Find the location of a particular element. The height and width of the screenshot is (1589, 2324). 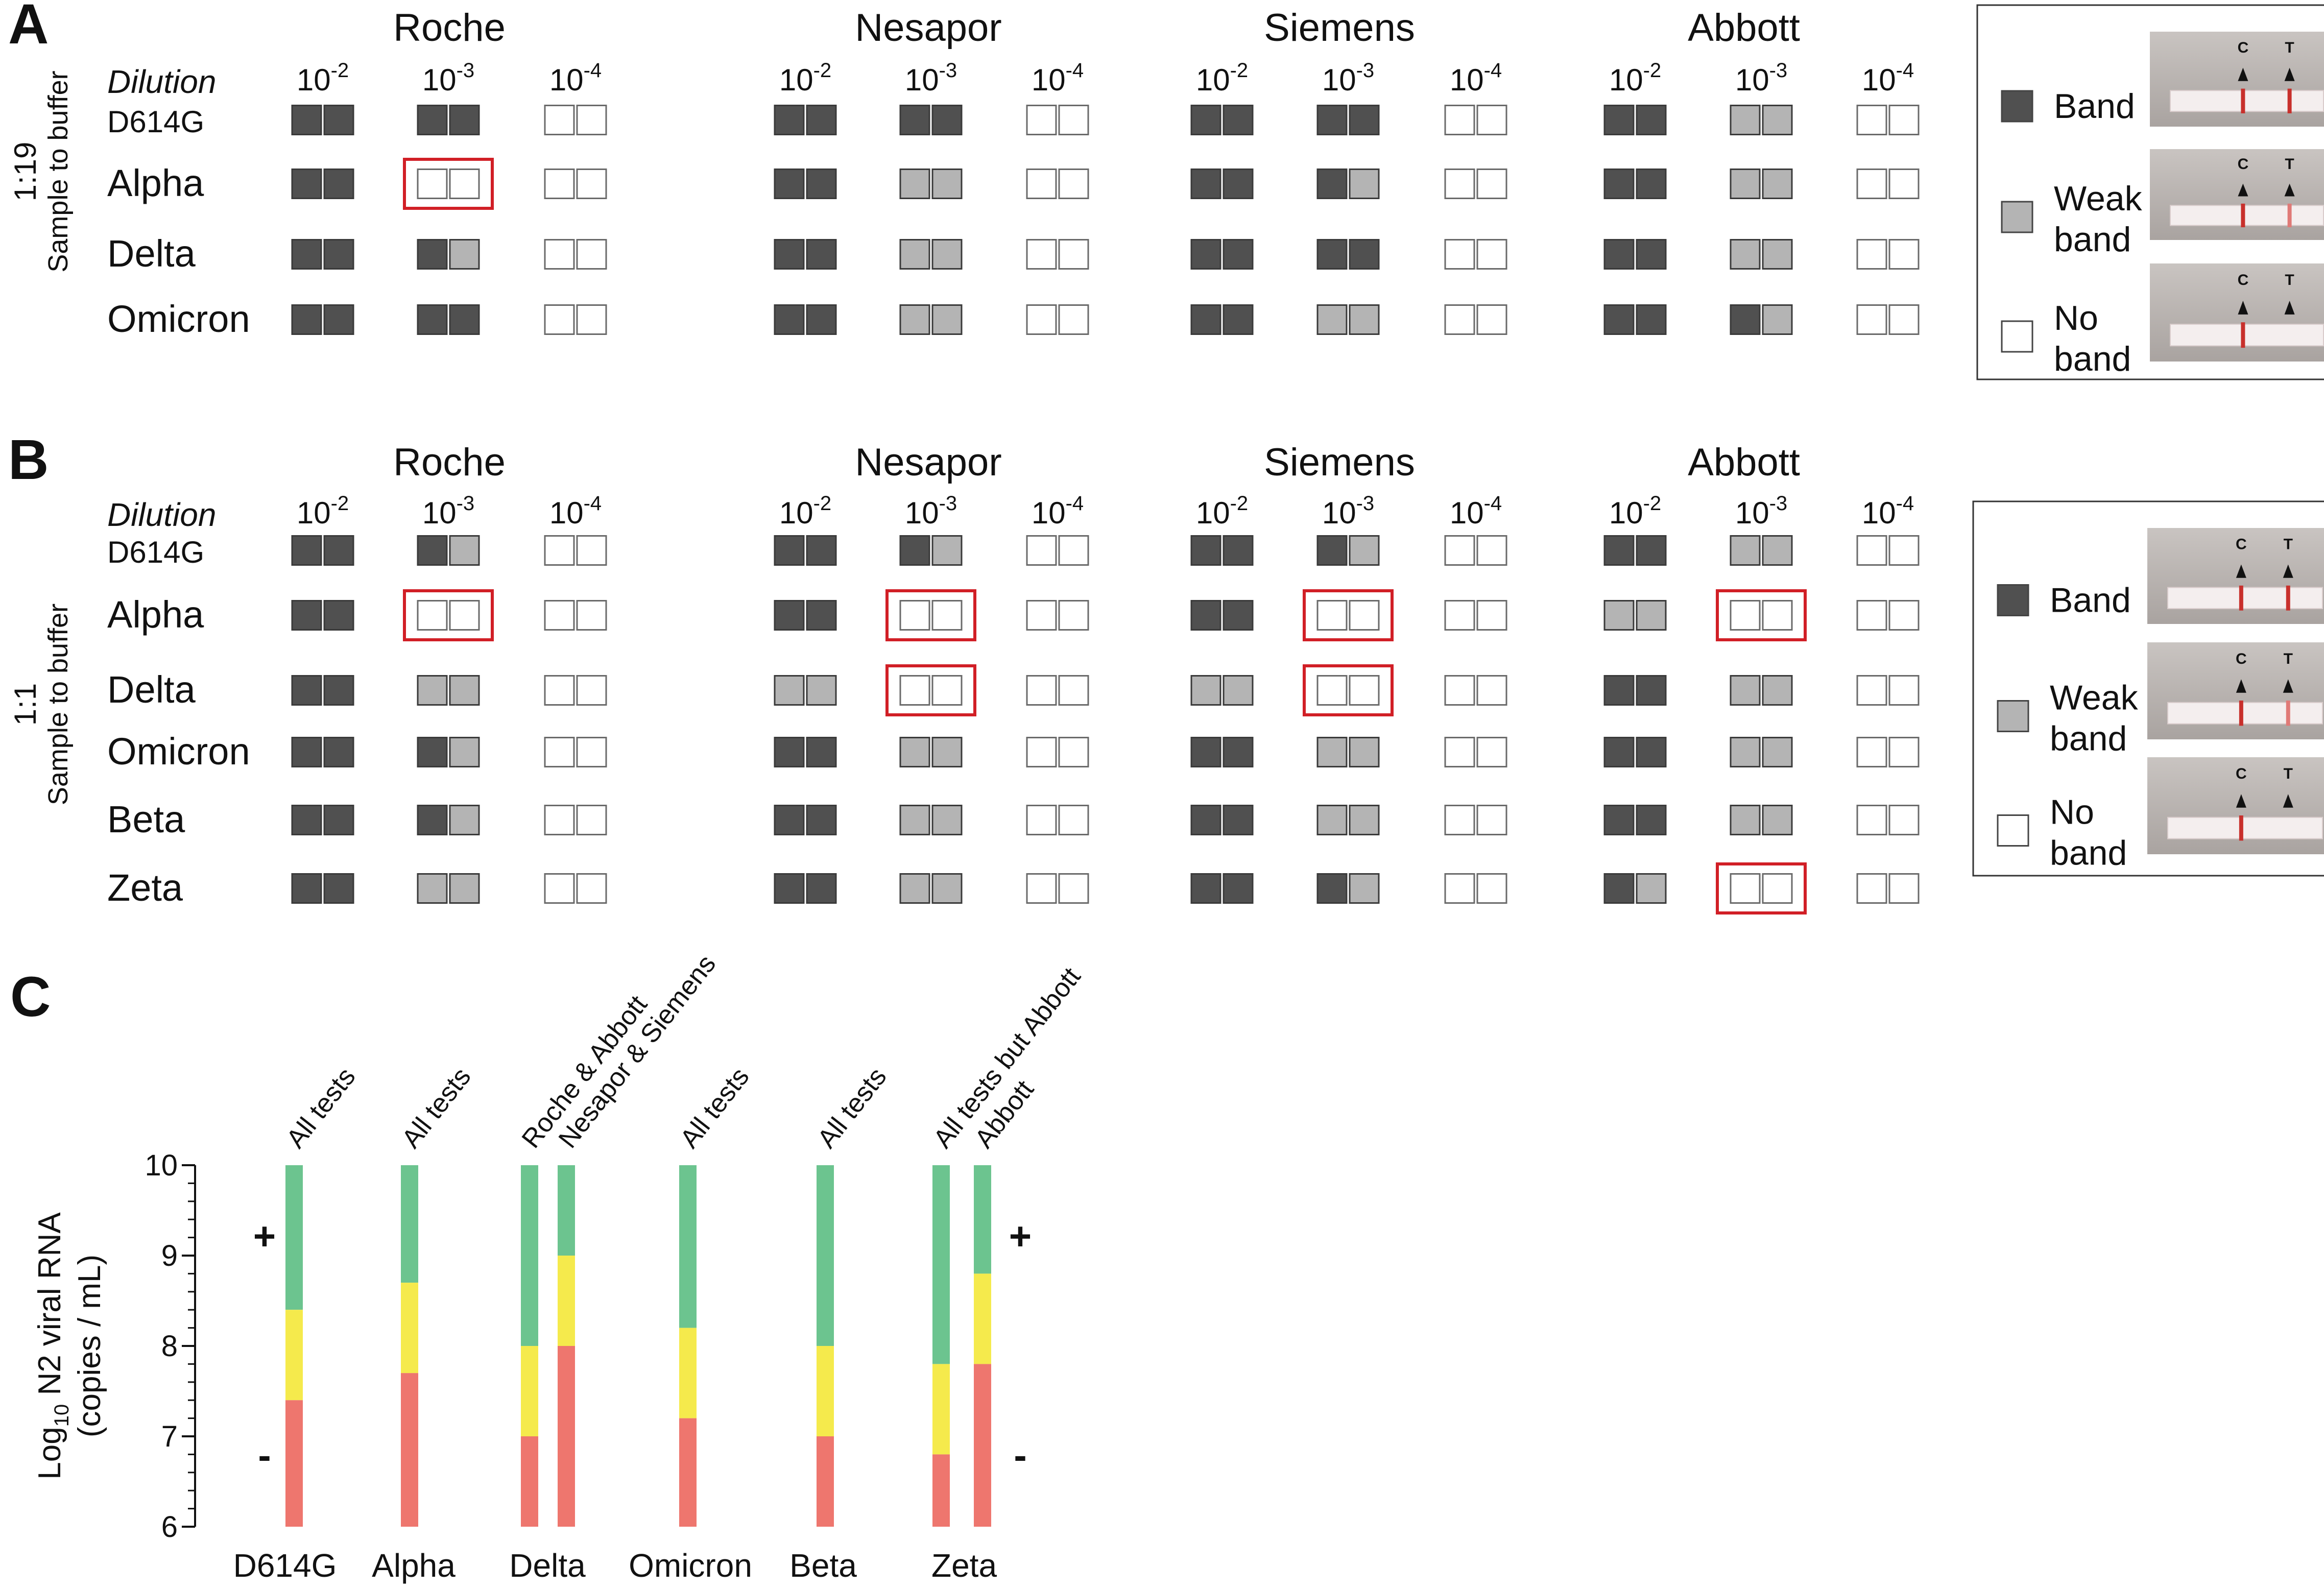

strip-photo-background is located at coordinates (2237, 79).